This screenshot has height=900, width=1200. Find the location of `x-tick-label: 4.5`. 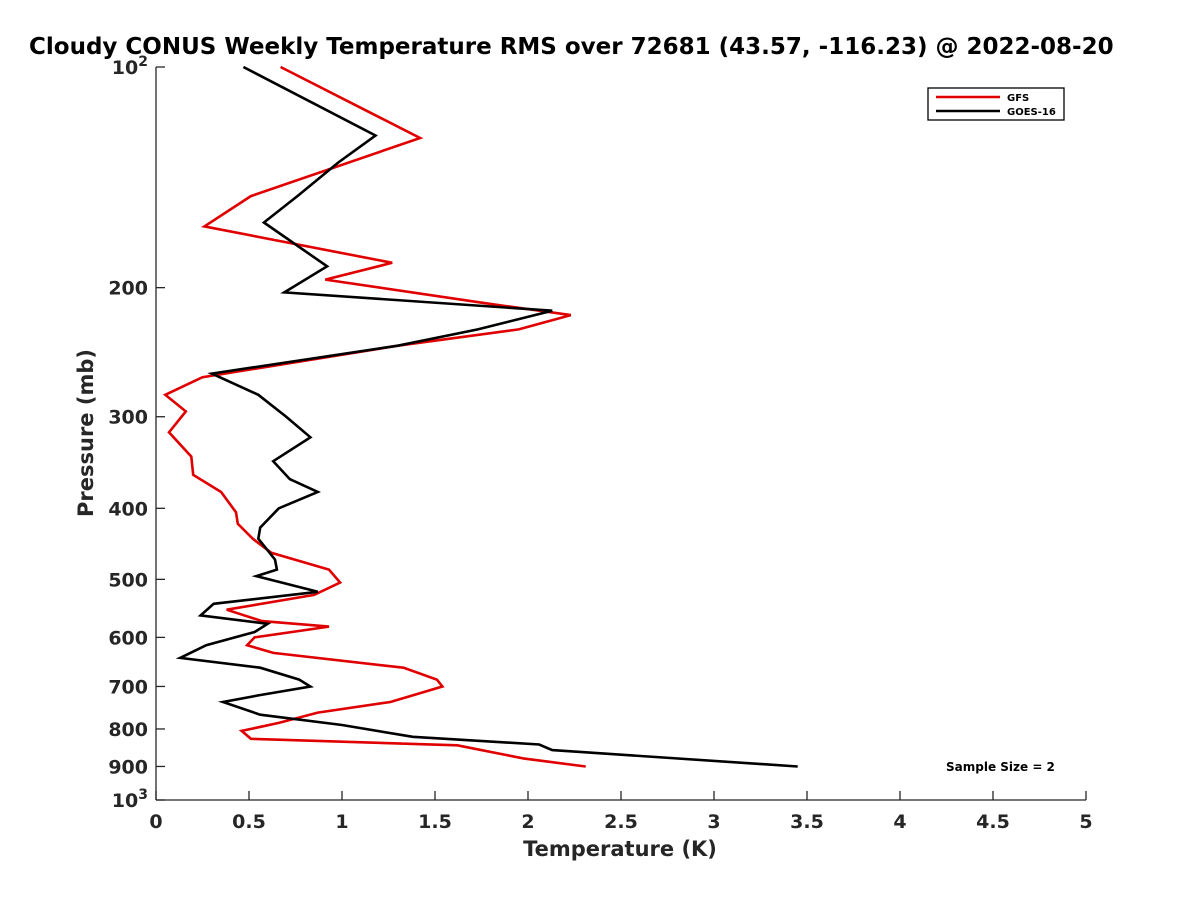

x-tick-label: 4.5 is located at coordinates (993, 822).